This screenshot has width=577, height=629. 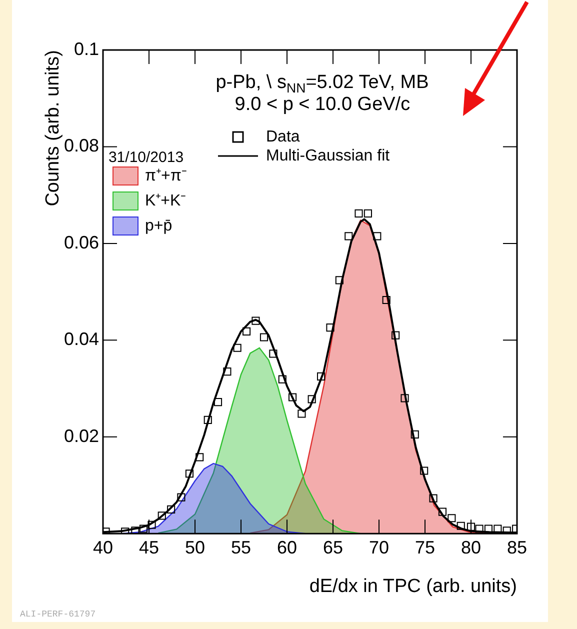 I want to click on x-tick-label: 80, so click(x=471, y=547).